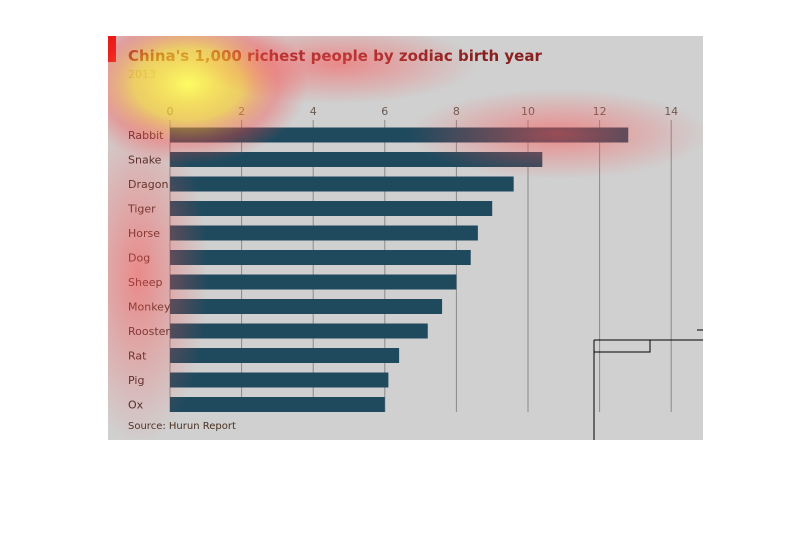 The height and width of the screenshot is (534, 810). What do you see at coordinates (141, 209) in the screenshot?
I see `category-label: Tiger` at bounding box center [141, 209].